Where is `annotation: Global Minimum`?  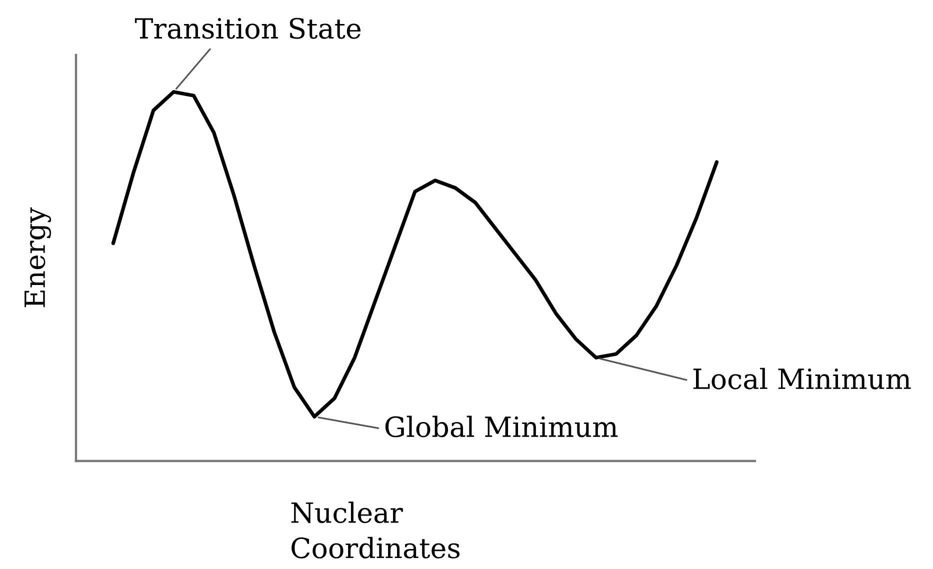
annotation: Global Minimum is located at coordinates (501, 427).